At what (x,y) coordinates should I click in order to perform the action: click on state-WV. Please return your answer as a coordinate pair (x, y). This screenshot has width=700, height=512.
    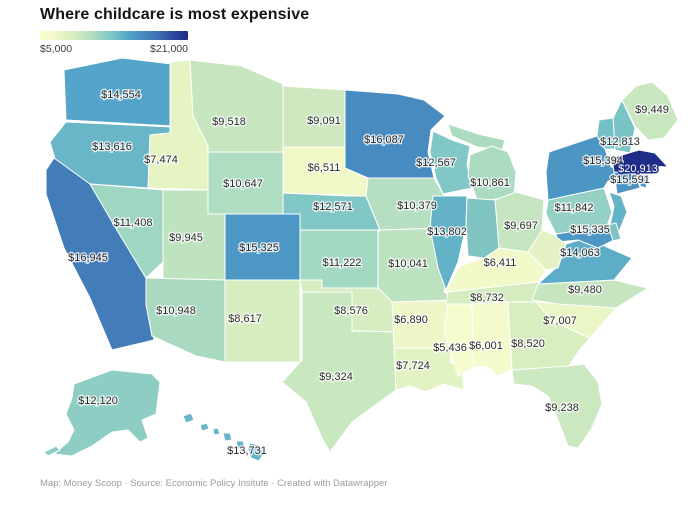
    Looking at the image, I should click on (547, 250).